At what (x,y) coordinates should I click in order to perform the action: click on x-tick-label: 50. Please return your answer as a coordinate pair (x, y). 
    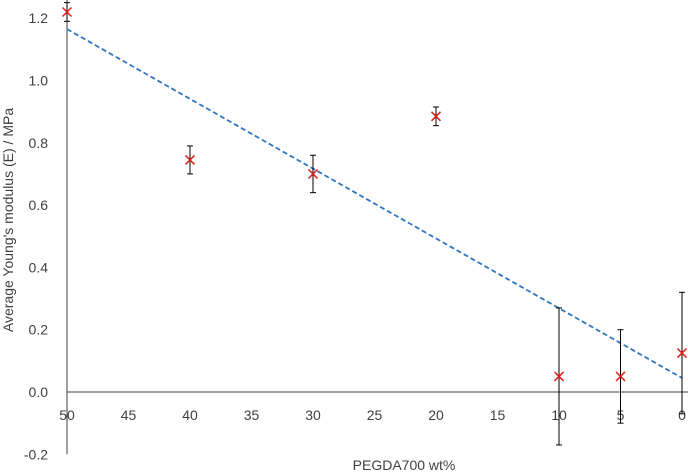
    Looking at the image, I should click on (67, 415).